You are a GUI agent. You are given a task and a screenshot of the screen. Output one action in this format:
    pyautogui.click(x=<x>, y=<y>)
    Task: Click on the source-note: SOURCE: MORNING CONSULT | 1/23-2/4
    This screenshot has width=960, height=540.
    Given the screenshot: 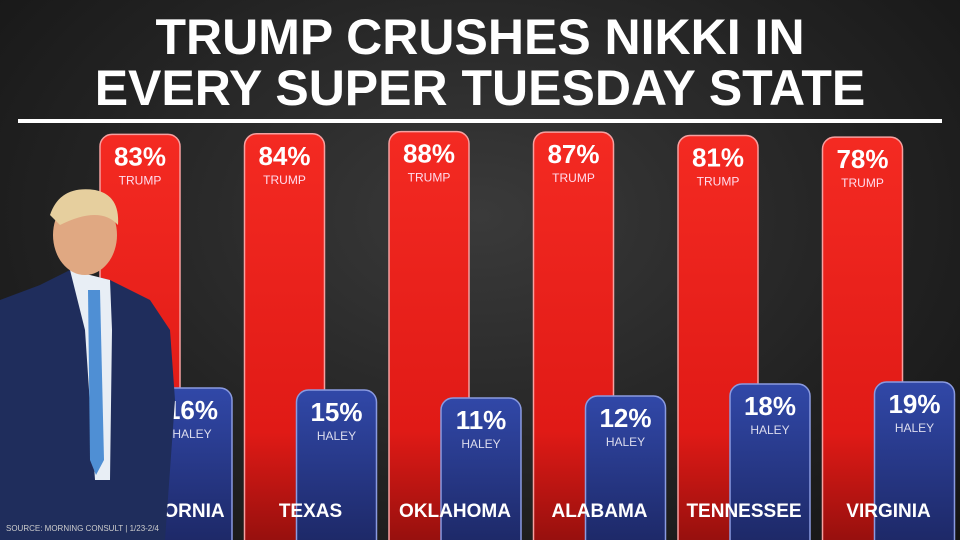 What is the action you would take?
    pyautogui.click(x=82, y=528)
    